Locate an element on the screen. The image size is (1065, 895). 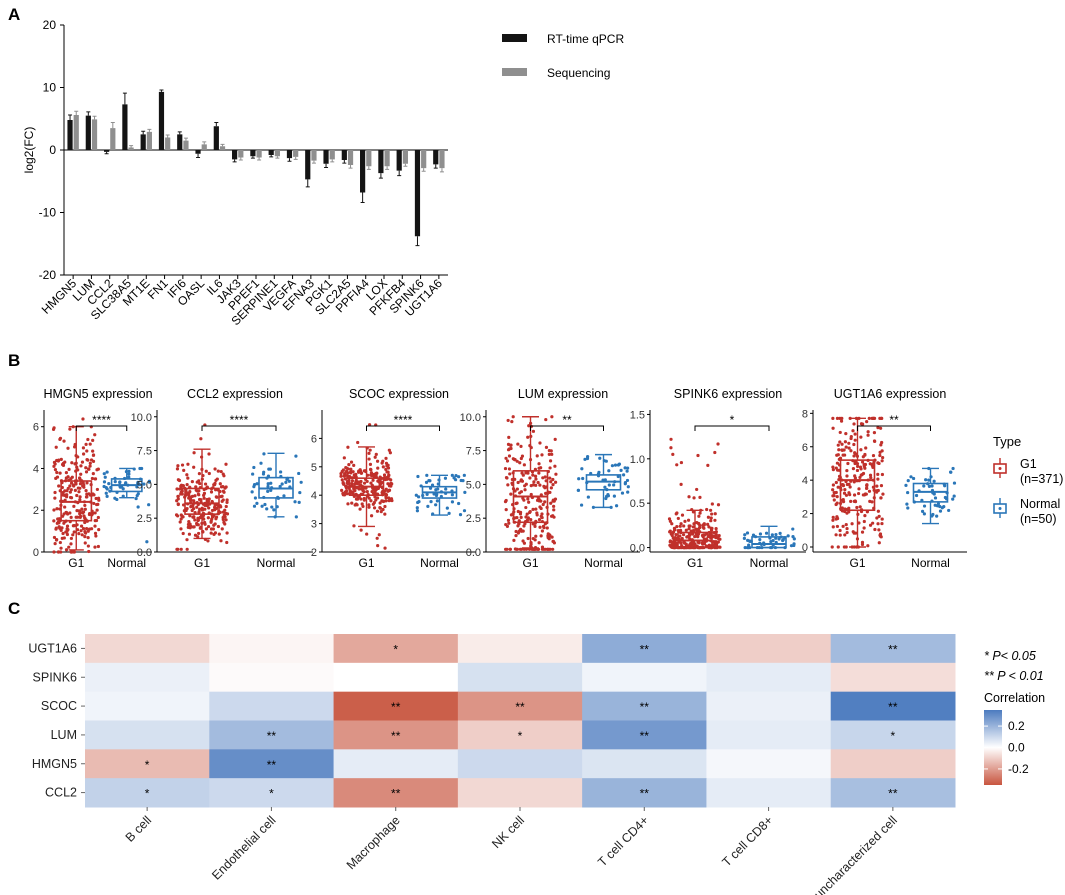
c-cell-ugt1a6-b-cell is located at coordinates (147, 649).